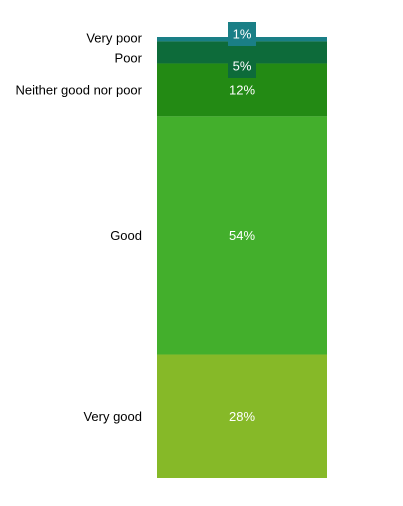  I want to click on data-label-poor: 5%, so click(242, 66).